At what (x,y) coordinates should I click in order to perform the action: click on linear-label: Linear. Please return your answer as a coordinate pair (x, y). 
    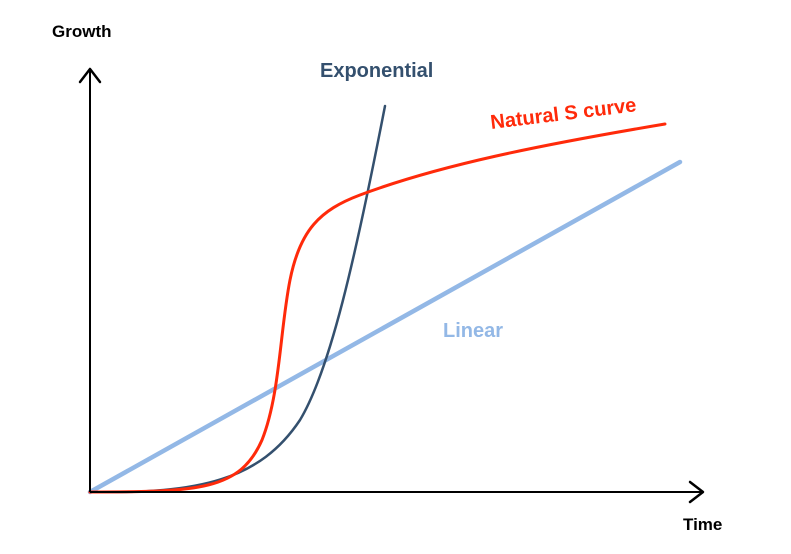
    Looking at the image, I should click on (473, 331).